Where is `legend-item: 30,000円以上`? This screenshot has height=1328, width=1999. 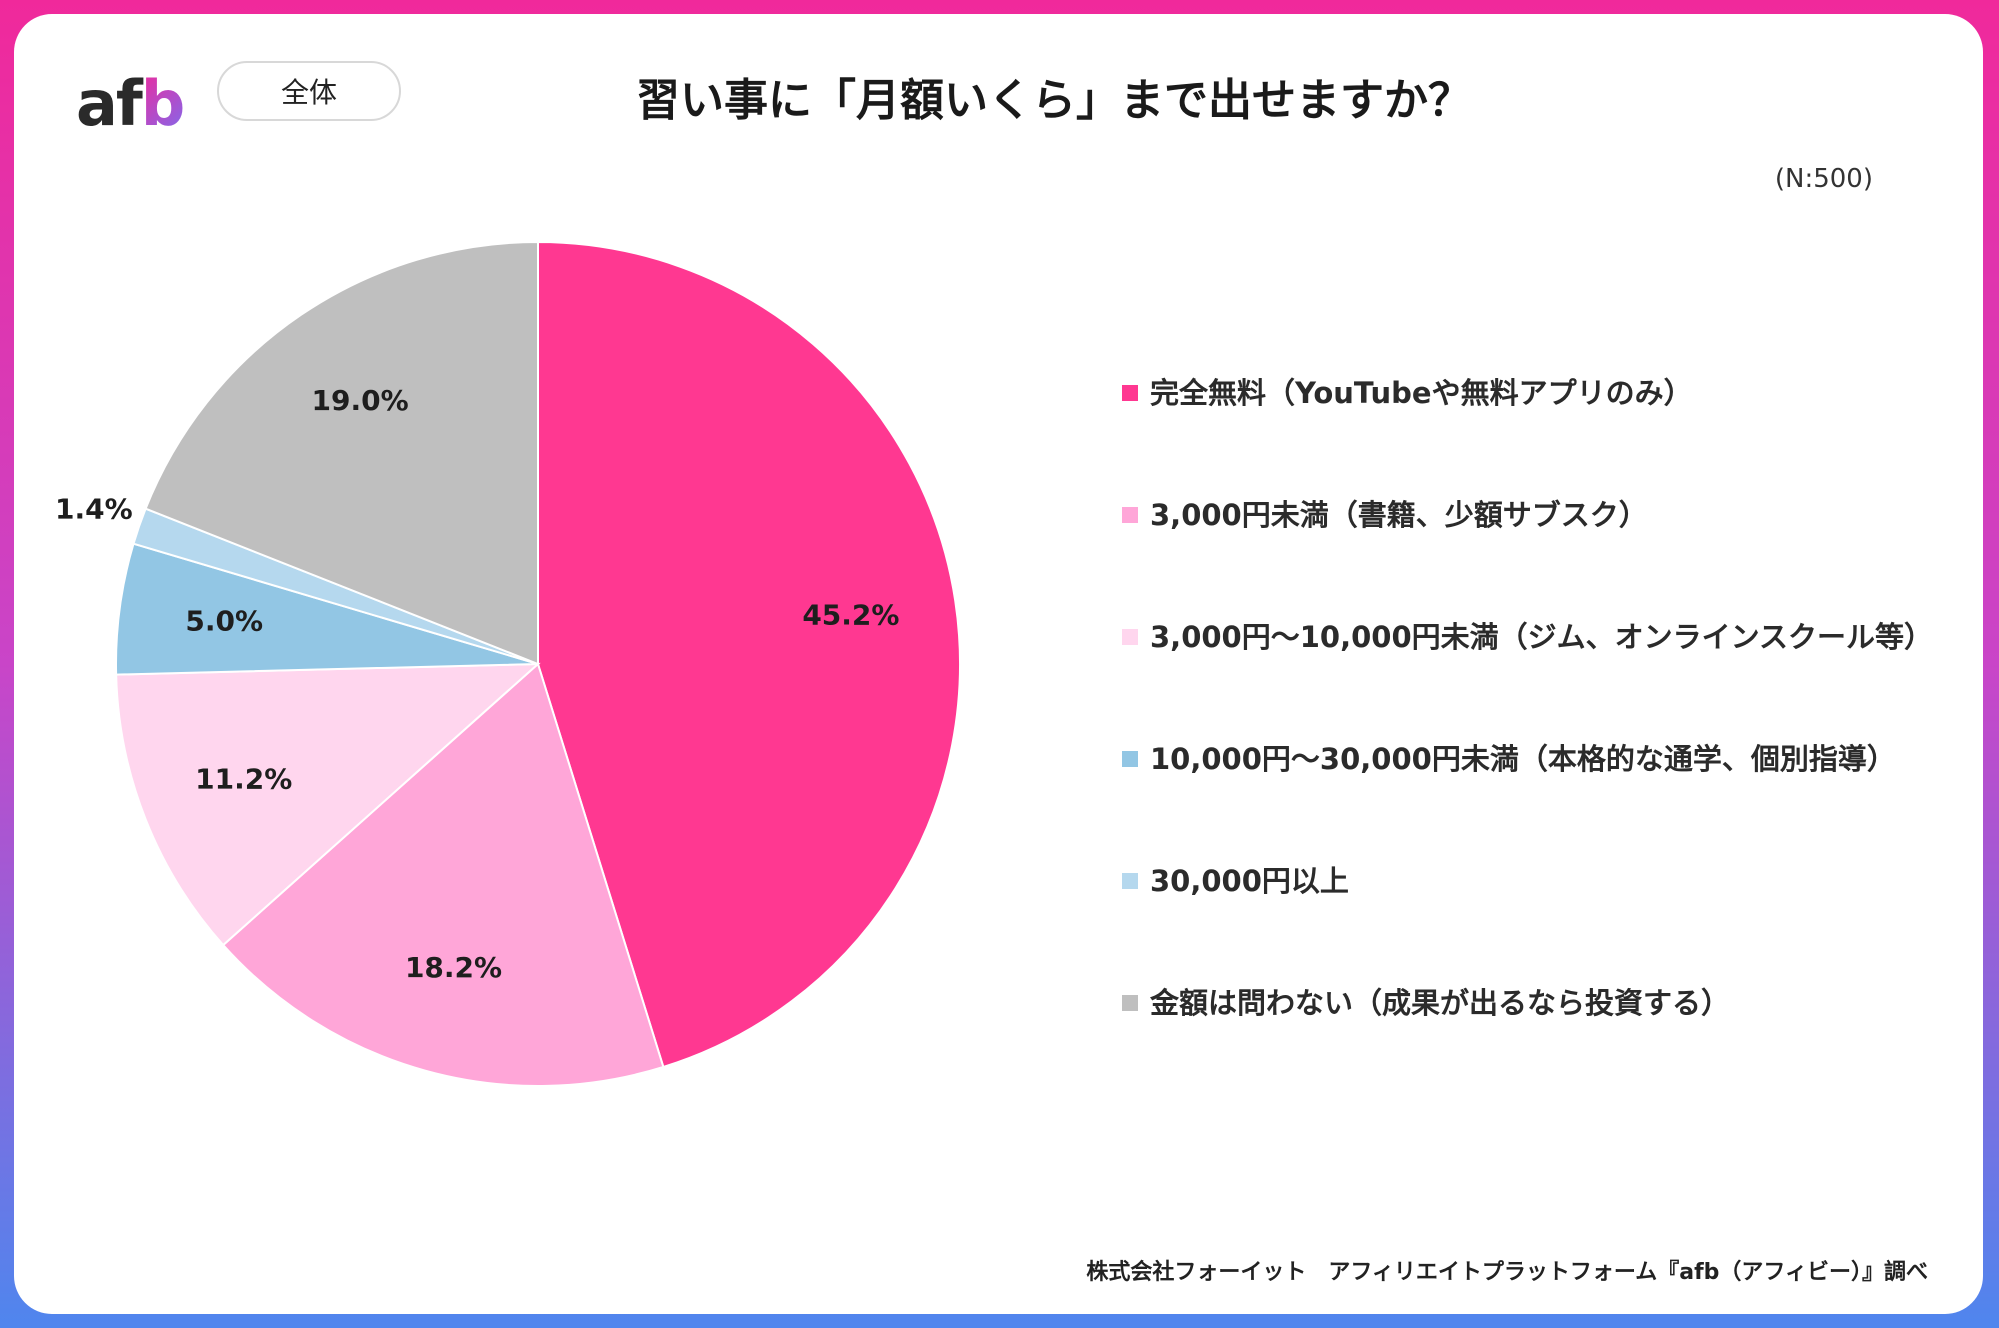 legend-item: 30,000円以上 is located at coordinates (1547, 918).